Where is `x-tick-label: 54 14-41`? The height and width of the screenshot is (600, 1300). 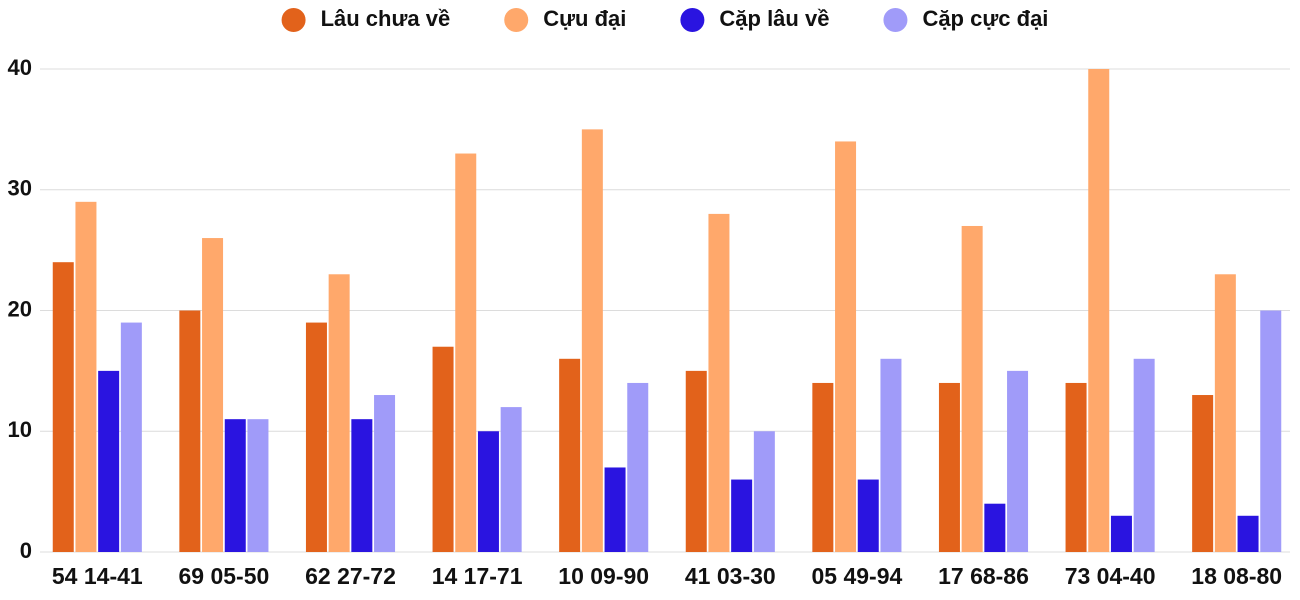
x-tick-label: 54 14-41 is located at coordinates (97, 576).